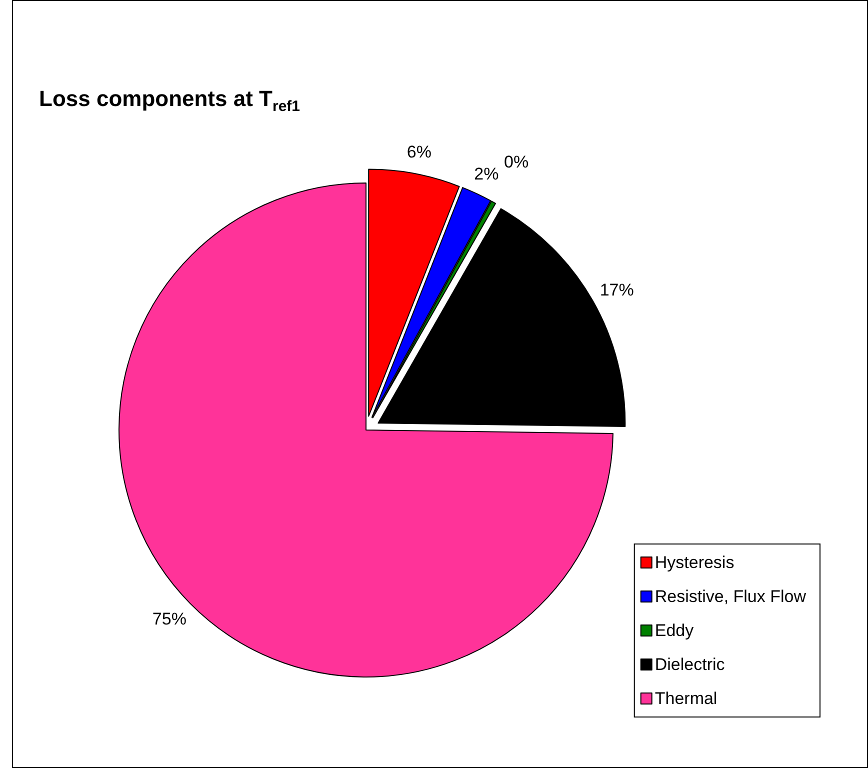 This screenshot has height=768, width=868. Describe the element at coordinates (730, 596) in the screenshot. I see `legend-label: Resistive, Flux Flow` at that location.